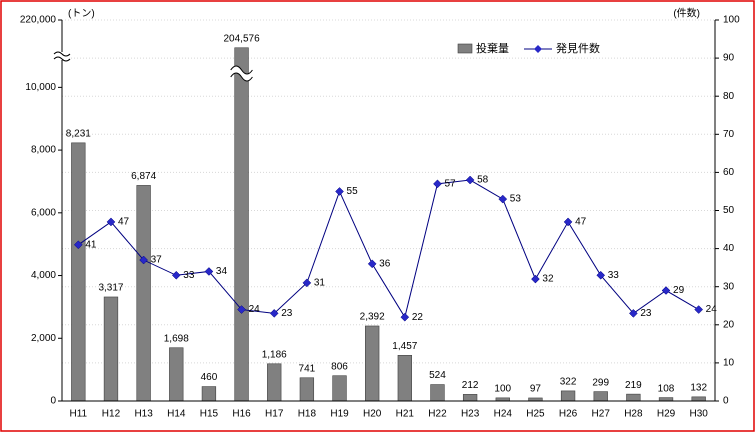 This screenshot has height=432, width=755. I want to click on y2-tick-label: 40, so click(729, 248).